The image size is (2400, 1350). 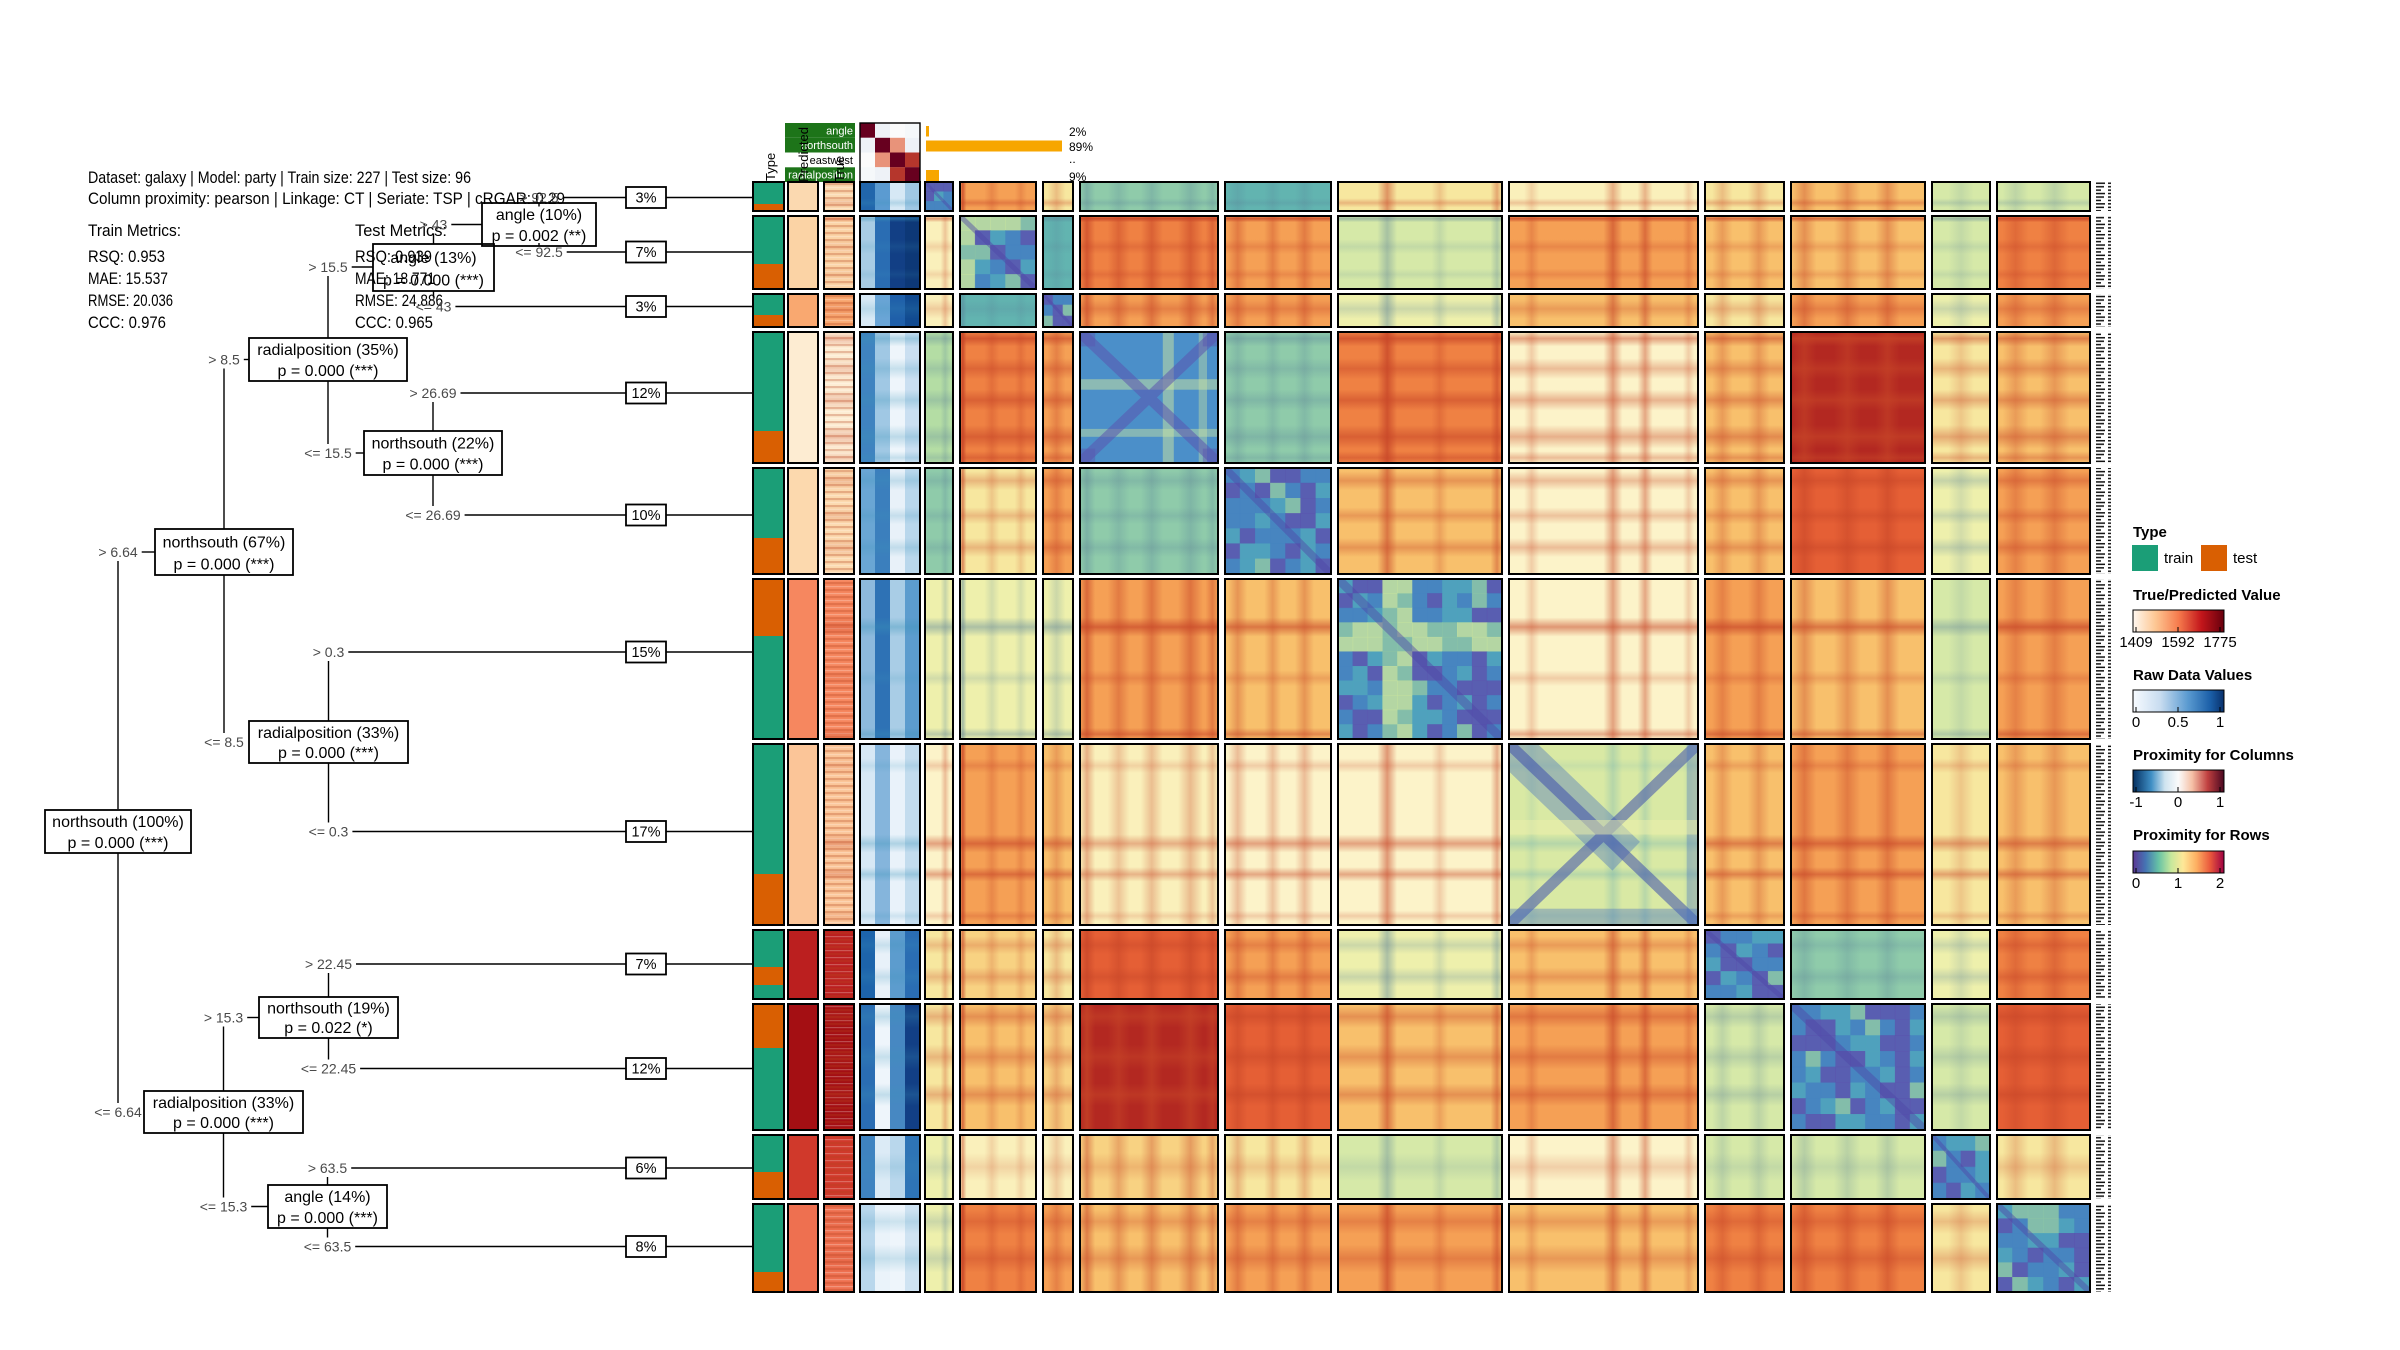 I want to click on svg-text: angle (10%), so click(x=539, y=215).